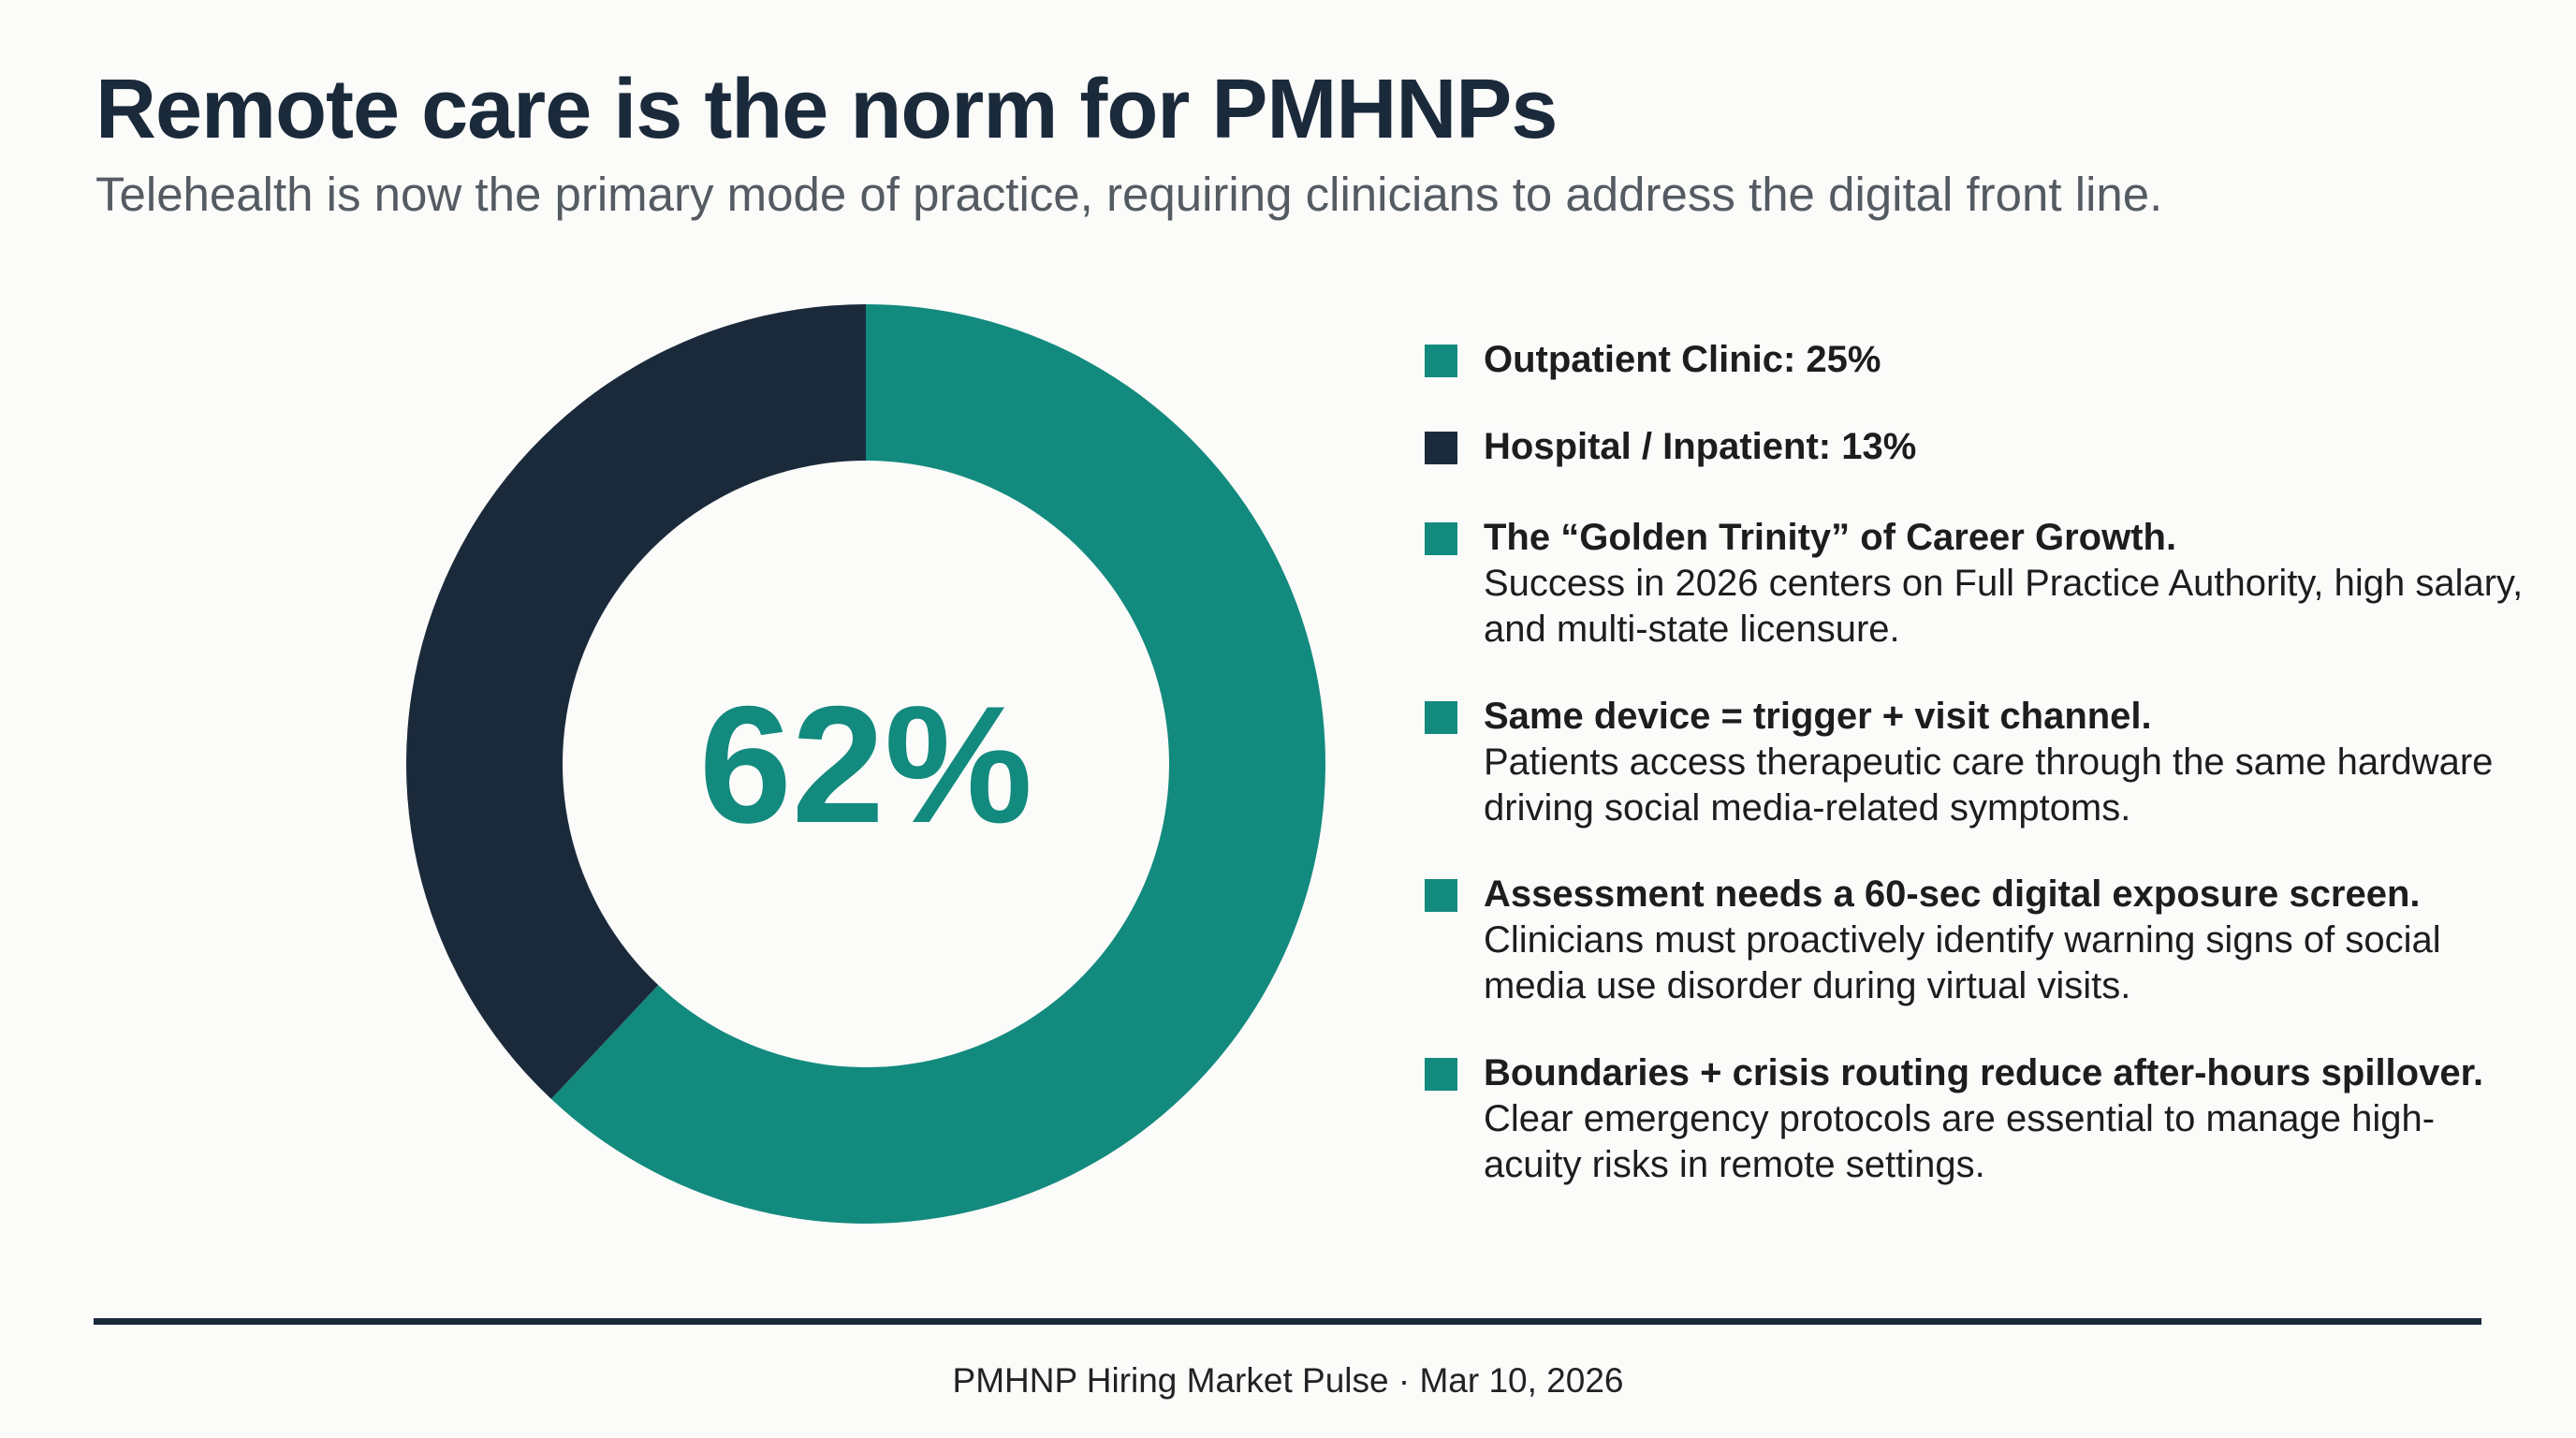  I want to click on footer: PMHNP Hiring Market Pulse · Mar 10, 2026, so click(1288, 1380).